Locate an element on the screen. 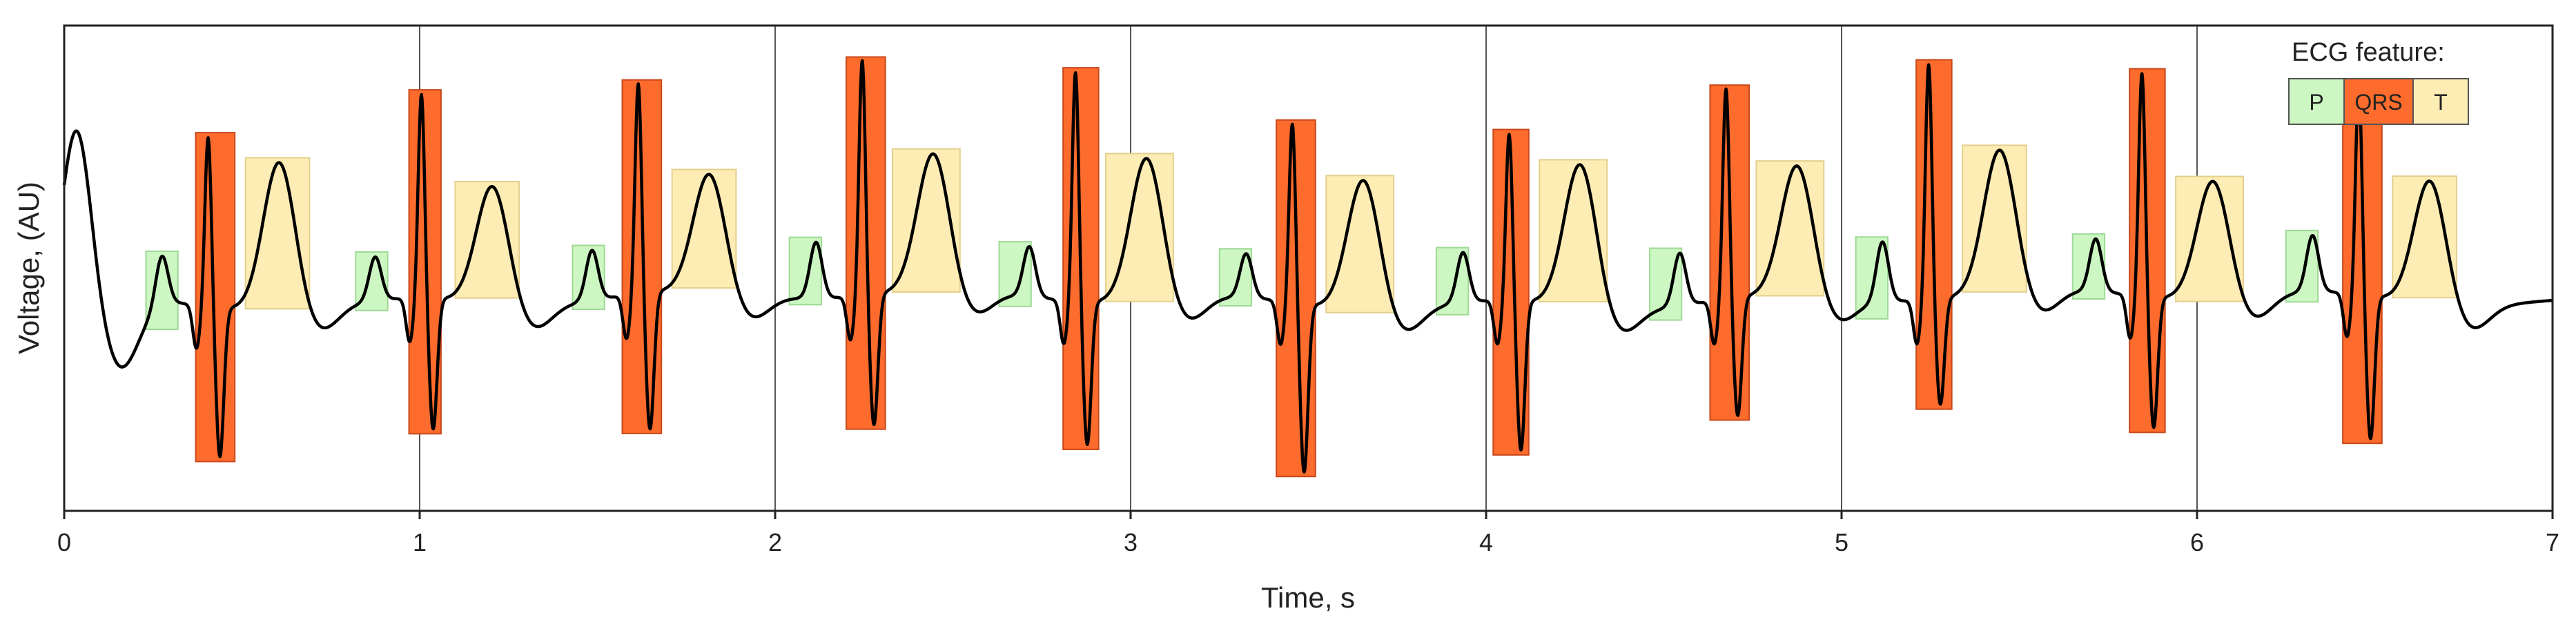 The height and width of the screenshot is (631, 2576). x-tick-label: 0 is located at coordinates (64, 542).